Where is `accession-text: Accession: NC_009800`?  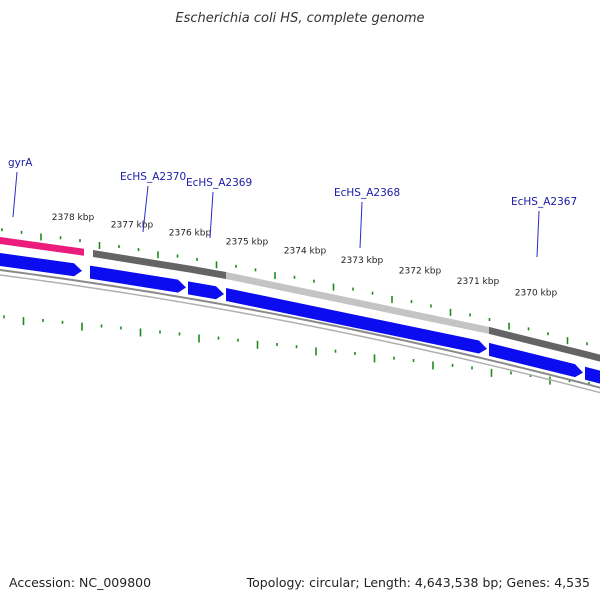
accession-text: Accession: NC_009800 is located at coordinates (80, 582).